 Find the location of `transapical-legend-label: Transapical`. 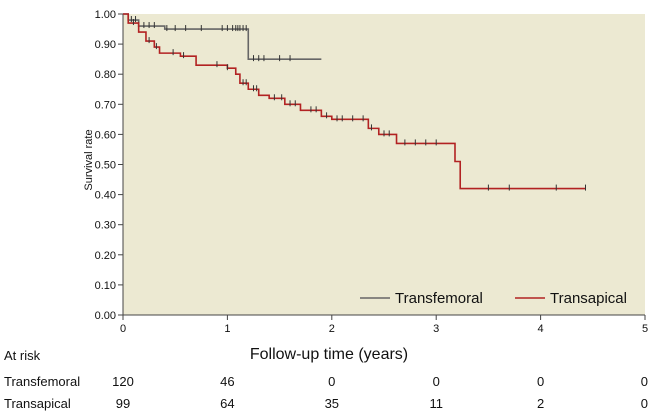

transapical-legend-label: Transapical is located at coordinates (588, 298).